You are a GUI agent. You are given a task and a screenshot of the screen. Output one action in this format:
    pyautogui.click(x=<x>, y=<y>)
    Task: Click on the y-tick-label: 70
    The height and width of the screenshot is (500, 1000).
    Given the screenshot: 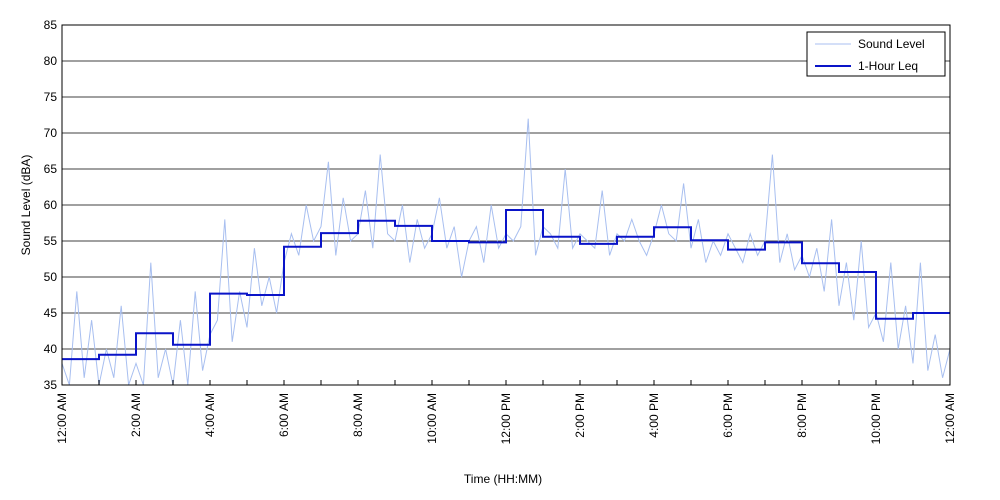 What is the action you would take?
    pyautogui.click(x=51, y=133)
    